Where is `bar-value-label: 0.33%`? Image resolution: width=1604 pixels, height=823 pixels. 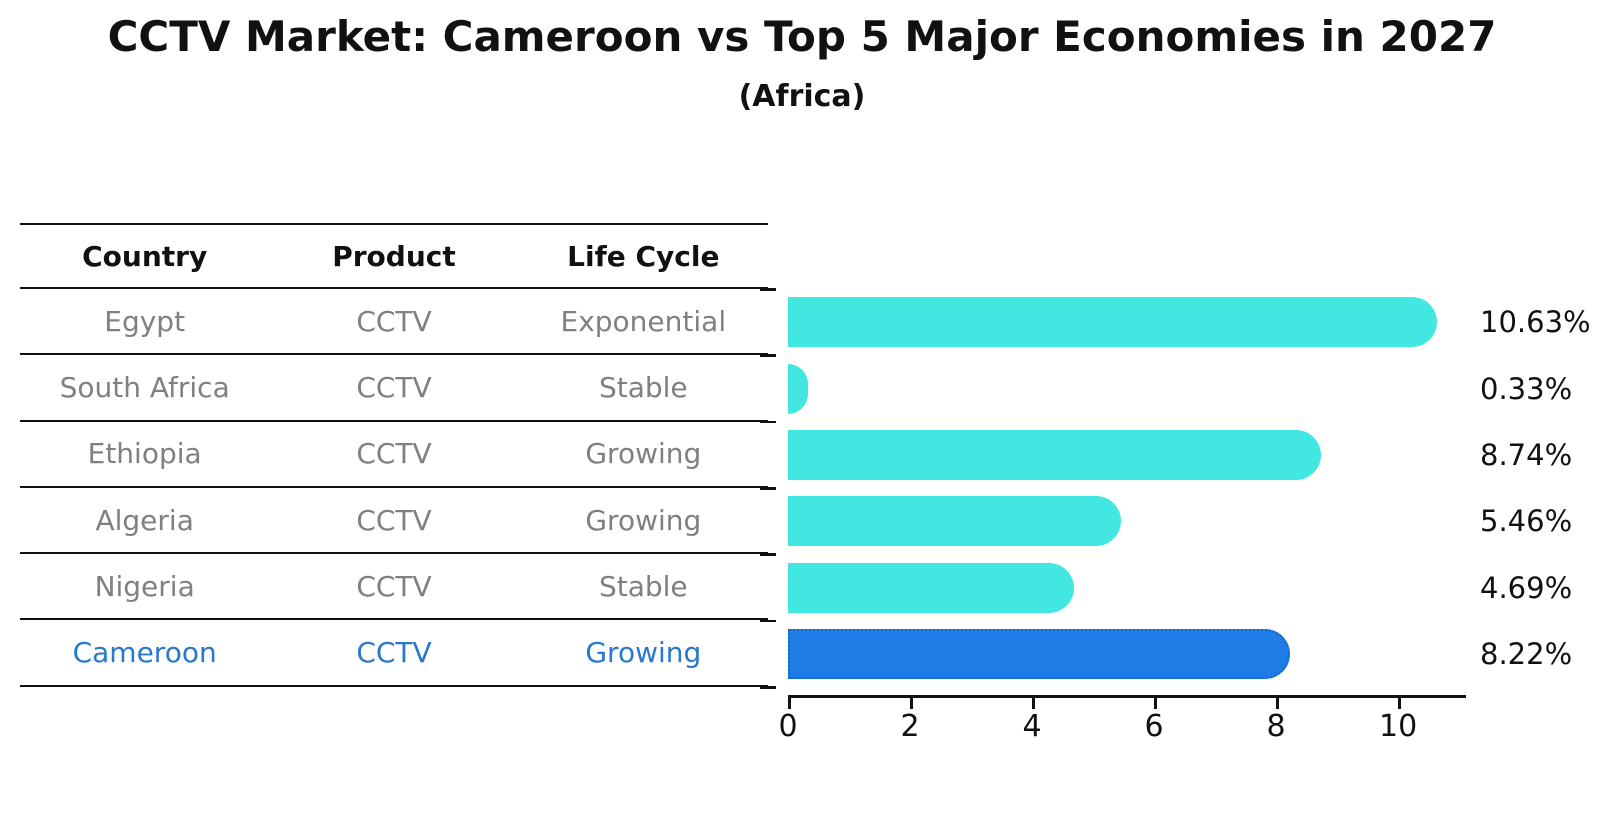 bar-value-label: 0.33% is located at coordinates (1526, 388).